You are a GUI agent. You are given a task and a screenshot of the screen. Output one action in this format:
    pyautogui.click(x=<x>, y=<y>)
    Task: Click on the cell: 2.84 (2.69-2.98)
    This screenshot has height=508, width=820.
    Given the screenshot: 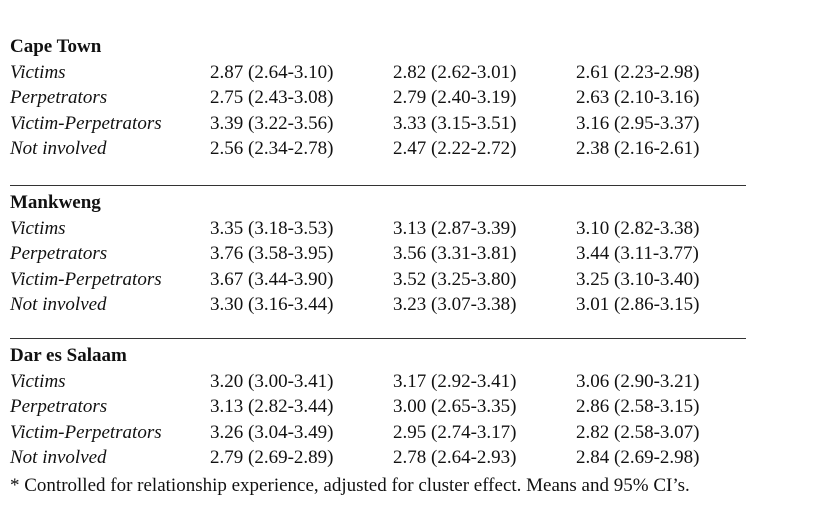 What is the action you would take?
    pyautogui.click(x=638, y=458)
    